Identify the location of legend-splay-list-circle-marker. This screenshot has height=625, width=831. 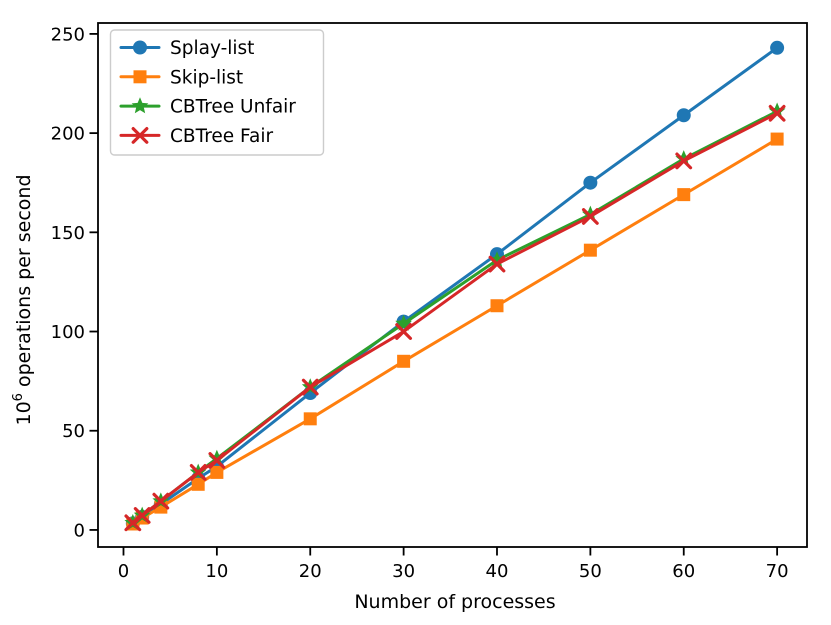
(140, 47).